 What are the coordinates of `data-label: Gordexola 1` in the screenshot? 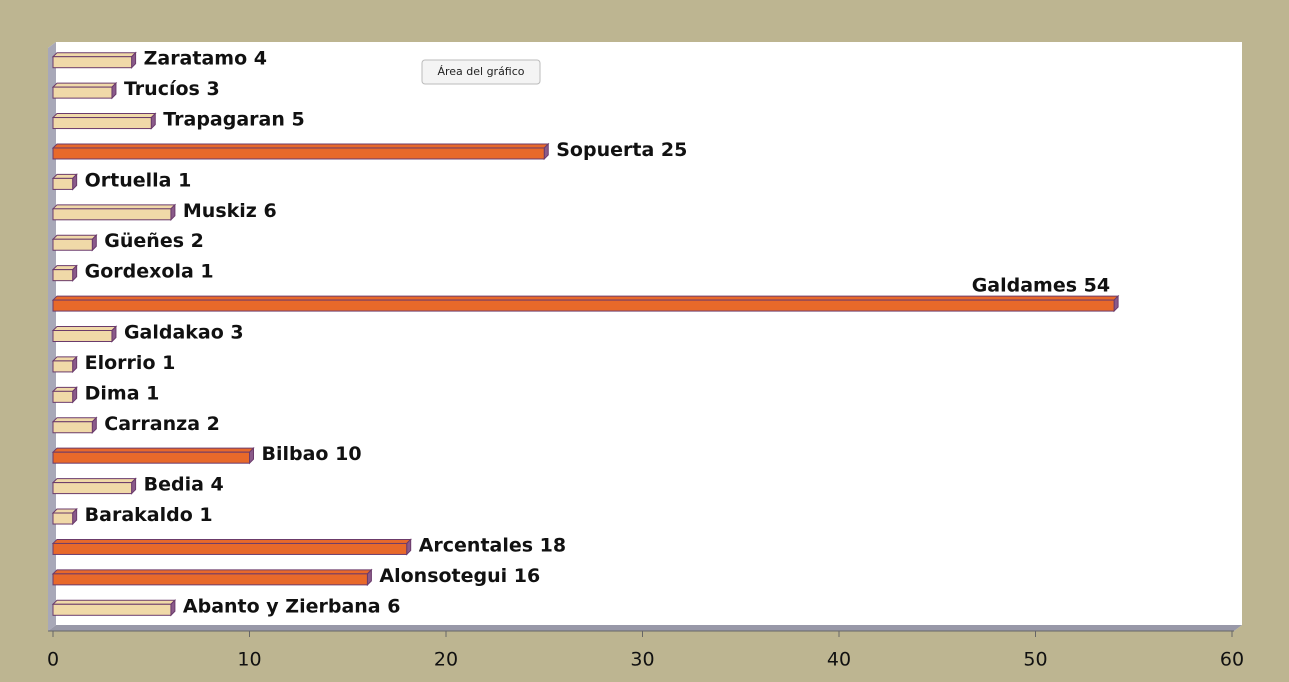 It's located at (149, 272).